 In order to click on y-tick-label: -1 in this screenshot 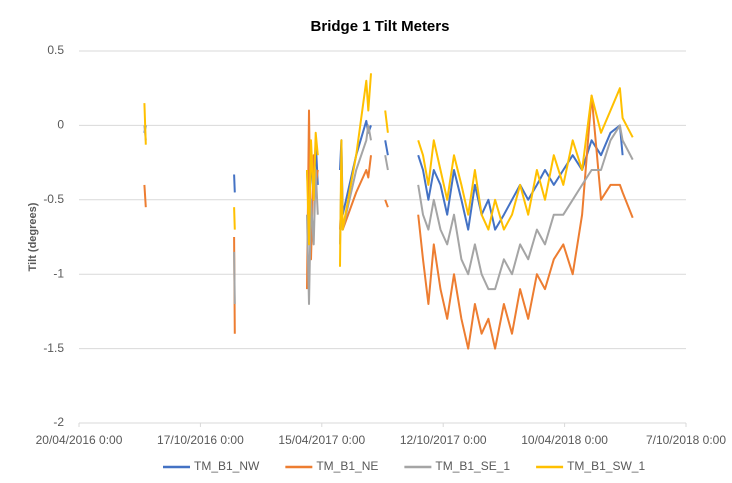, I will do `click(58, 273)`.